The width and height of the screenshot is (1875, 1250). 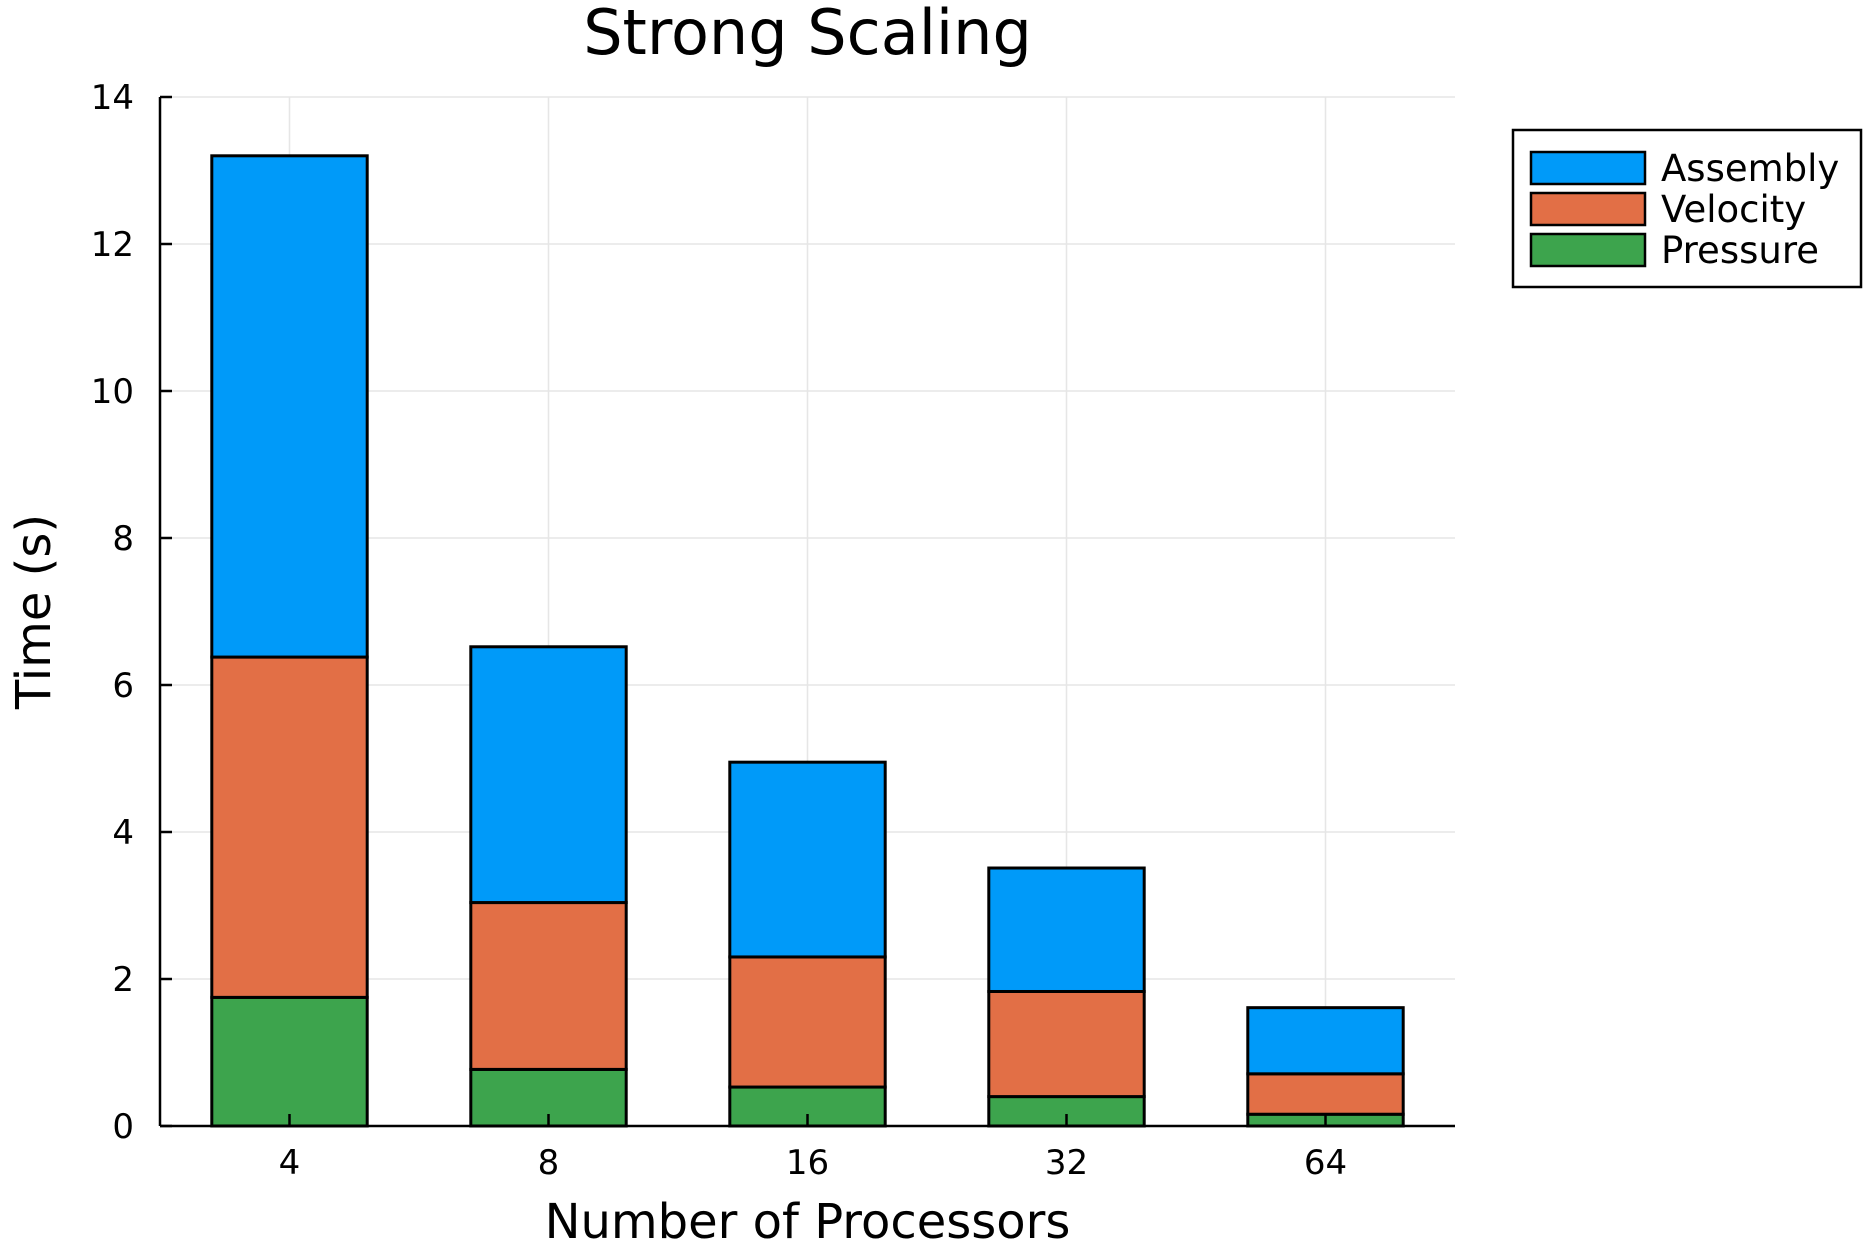 What do you see at coordinates (123, 1127) in the screenshot?
I see `y-tick-label: 0` at bounding box center [123, 1127].